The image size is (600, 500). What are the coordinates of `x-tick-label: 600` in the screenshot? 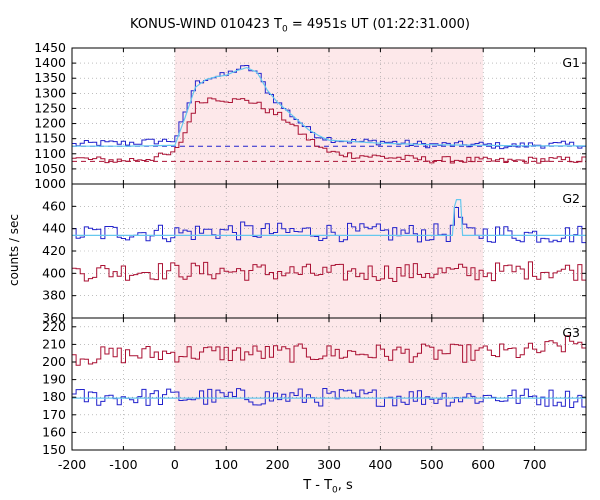 It's located at (483, 464).